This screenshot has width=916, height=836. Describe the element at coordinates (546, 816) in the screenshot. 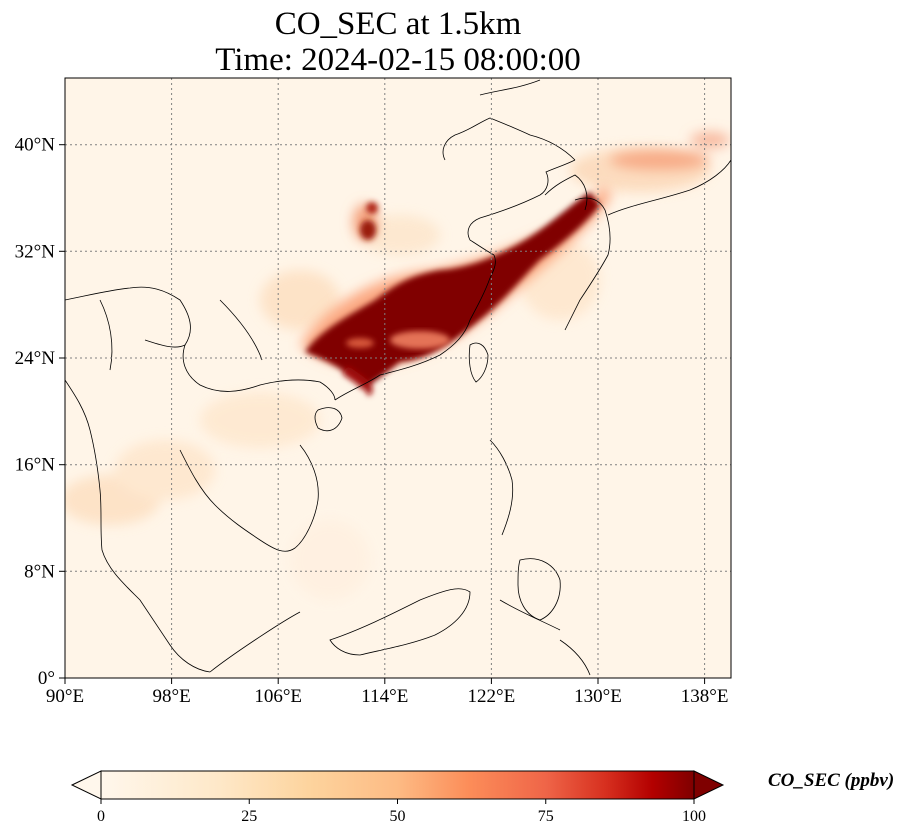

I see `colorbar-tick-label: 75` at that location.